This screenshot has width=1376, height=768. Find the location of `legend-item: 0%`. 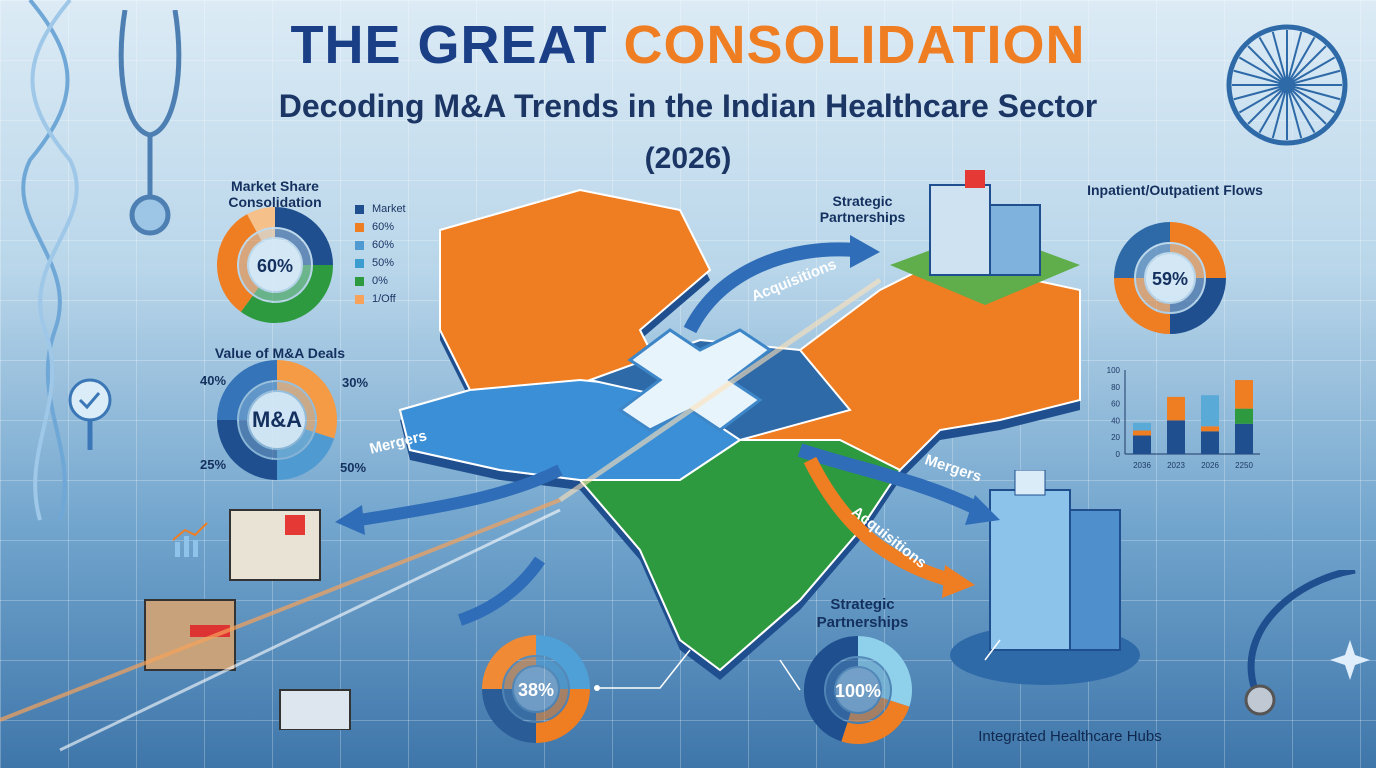

legend-item: 0% is located at coordinates (380, 281).